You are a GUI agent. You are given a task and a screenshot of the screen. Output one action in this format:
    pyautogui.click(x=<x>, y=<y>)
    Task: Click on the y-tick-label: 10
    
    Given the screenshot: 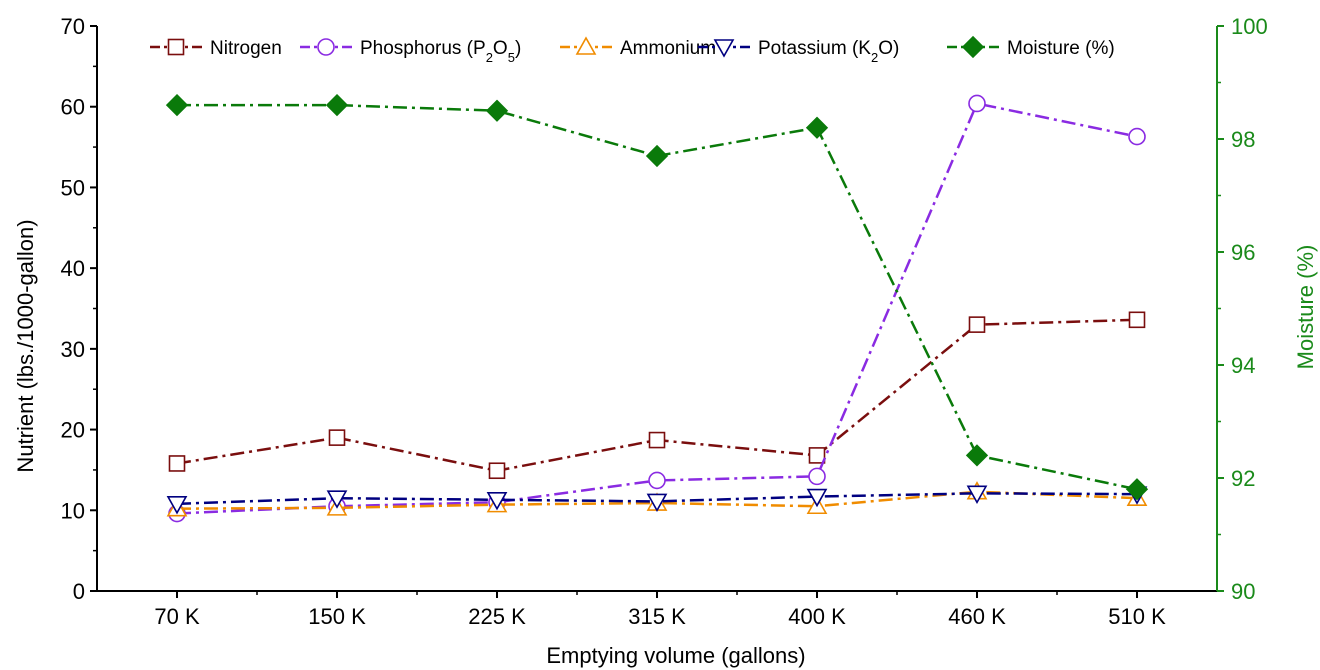 What is the action you would take?
    pyautogui.click(x=73, y=510)
    